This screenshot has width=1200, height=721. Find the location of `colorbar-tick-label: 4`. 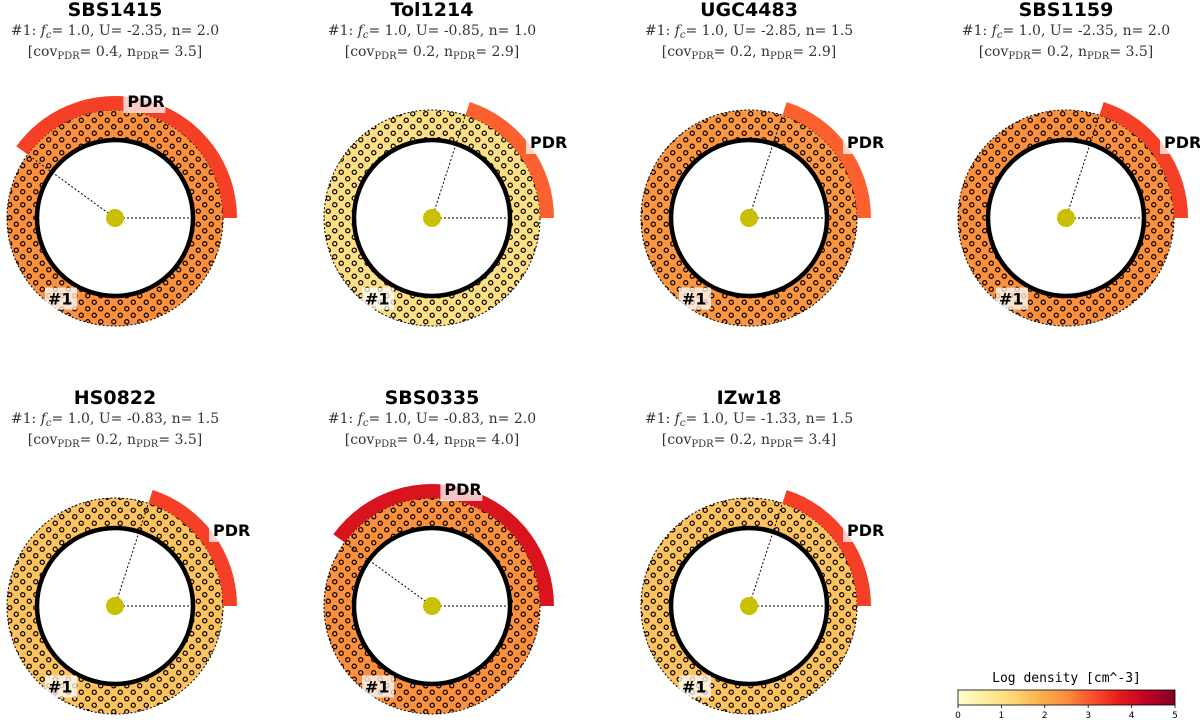

colorbar-tick-label: 4 is located at coordinates (1132, 716).